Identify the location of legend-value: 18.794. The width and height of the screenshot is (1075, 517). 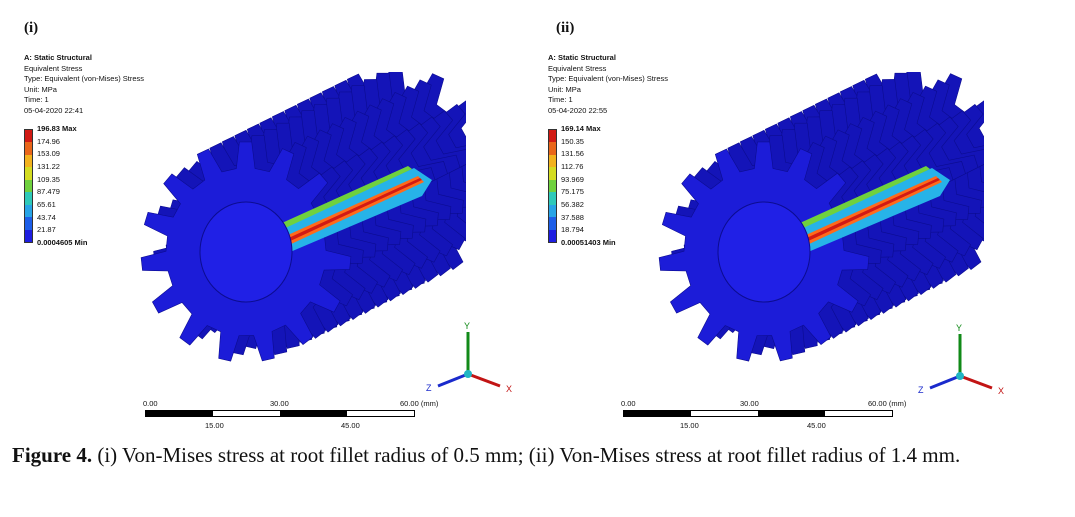
(572, 230).